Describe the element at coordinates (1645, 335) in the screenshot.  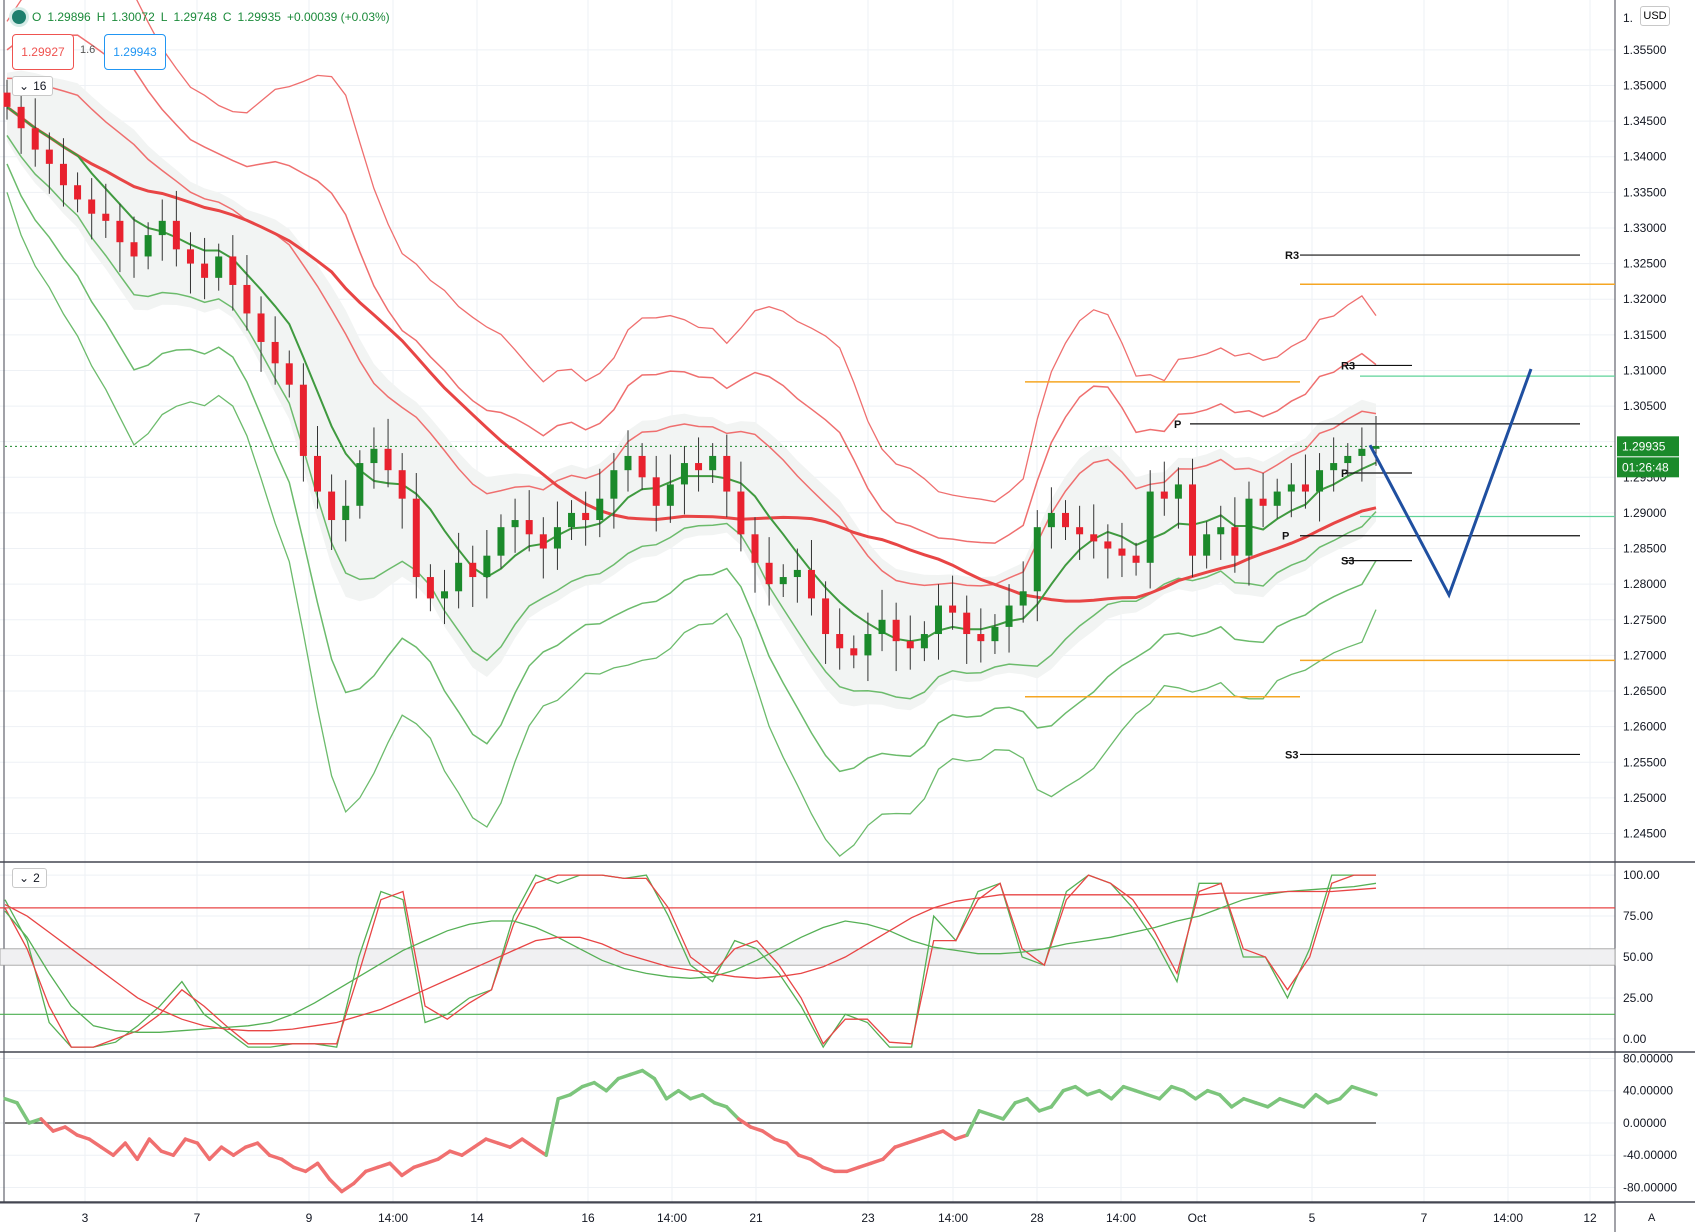
I see `price-tick-label: 1.31500` at that location.